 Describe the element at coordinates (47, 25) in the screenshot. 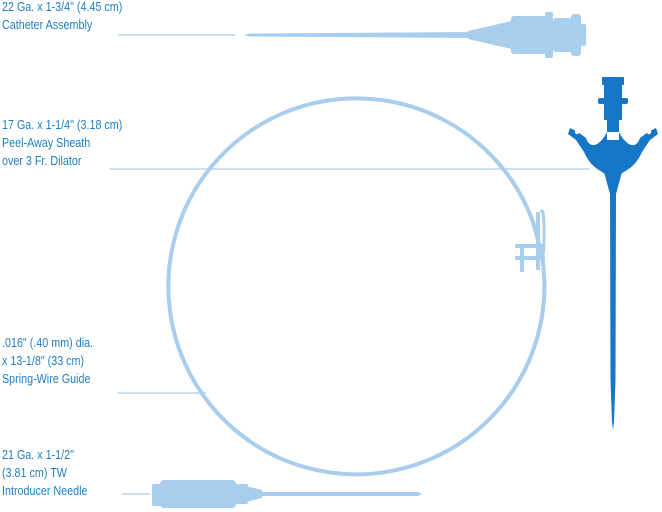

I see `catheter-label-line-2: Catheter Assembly` at that location.